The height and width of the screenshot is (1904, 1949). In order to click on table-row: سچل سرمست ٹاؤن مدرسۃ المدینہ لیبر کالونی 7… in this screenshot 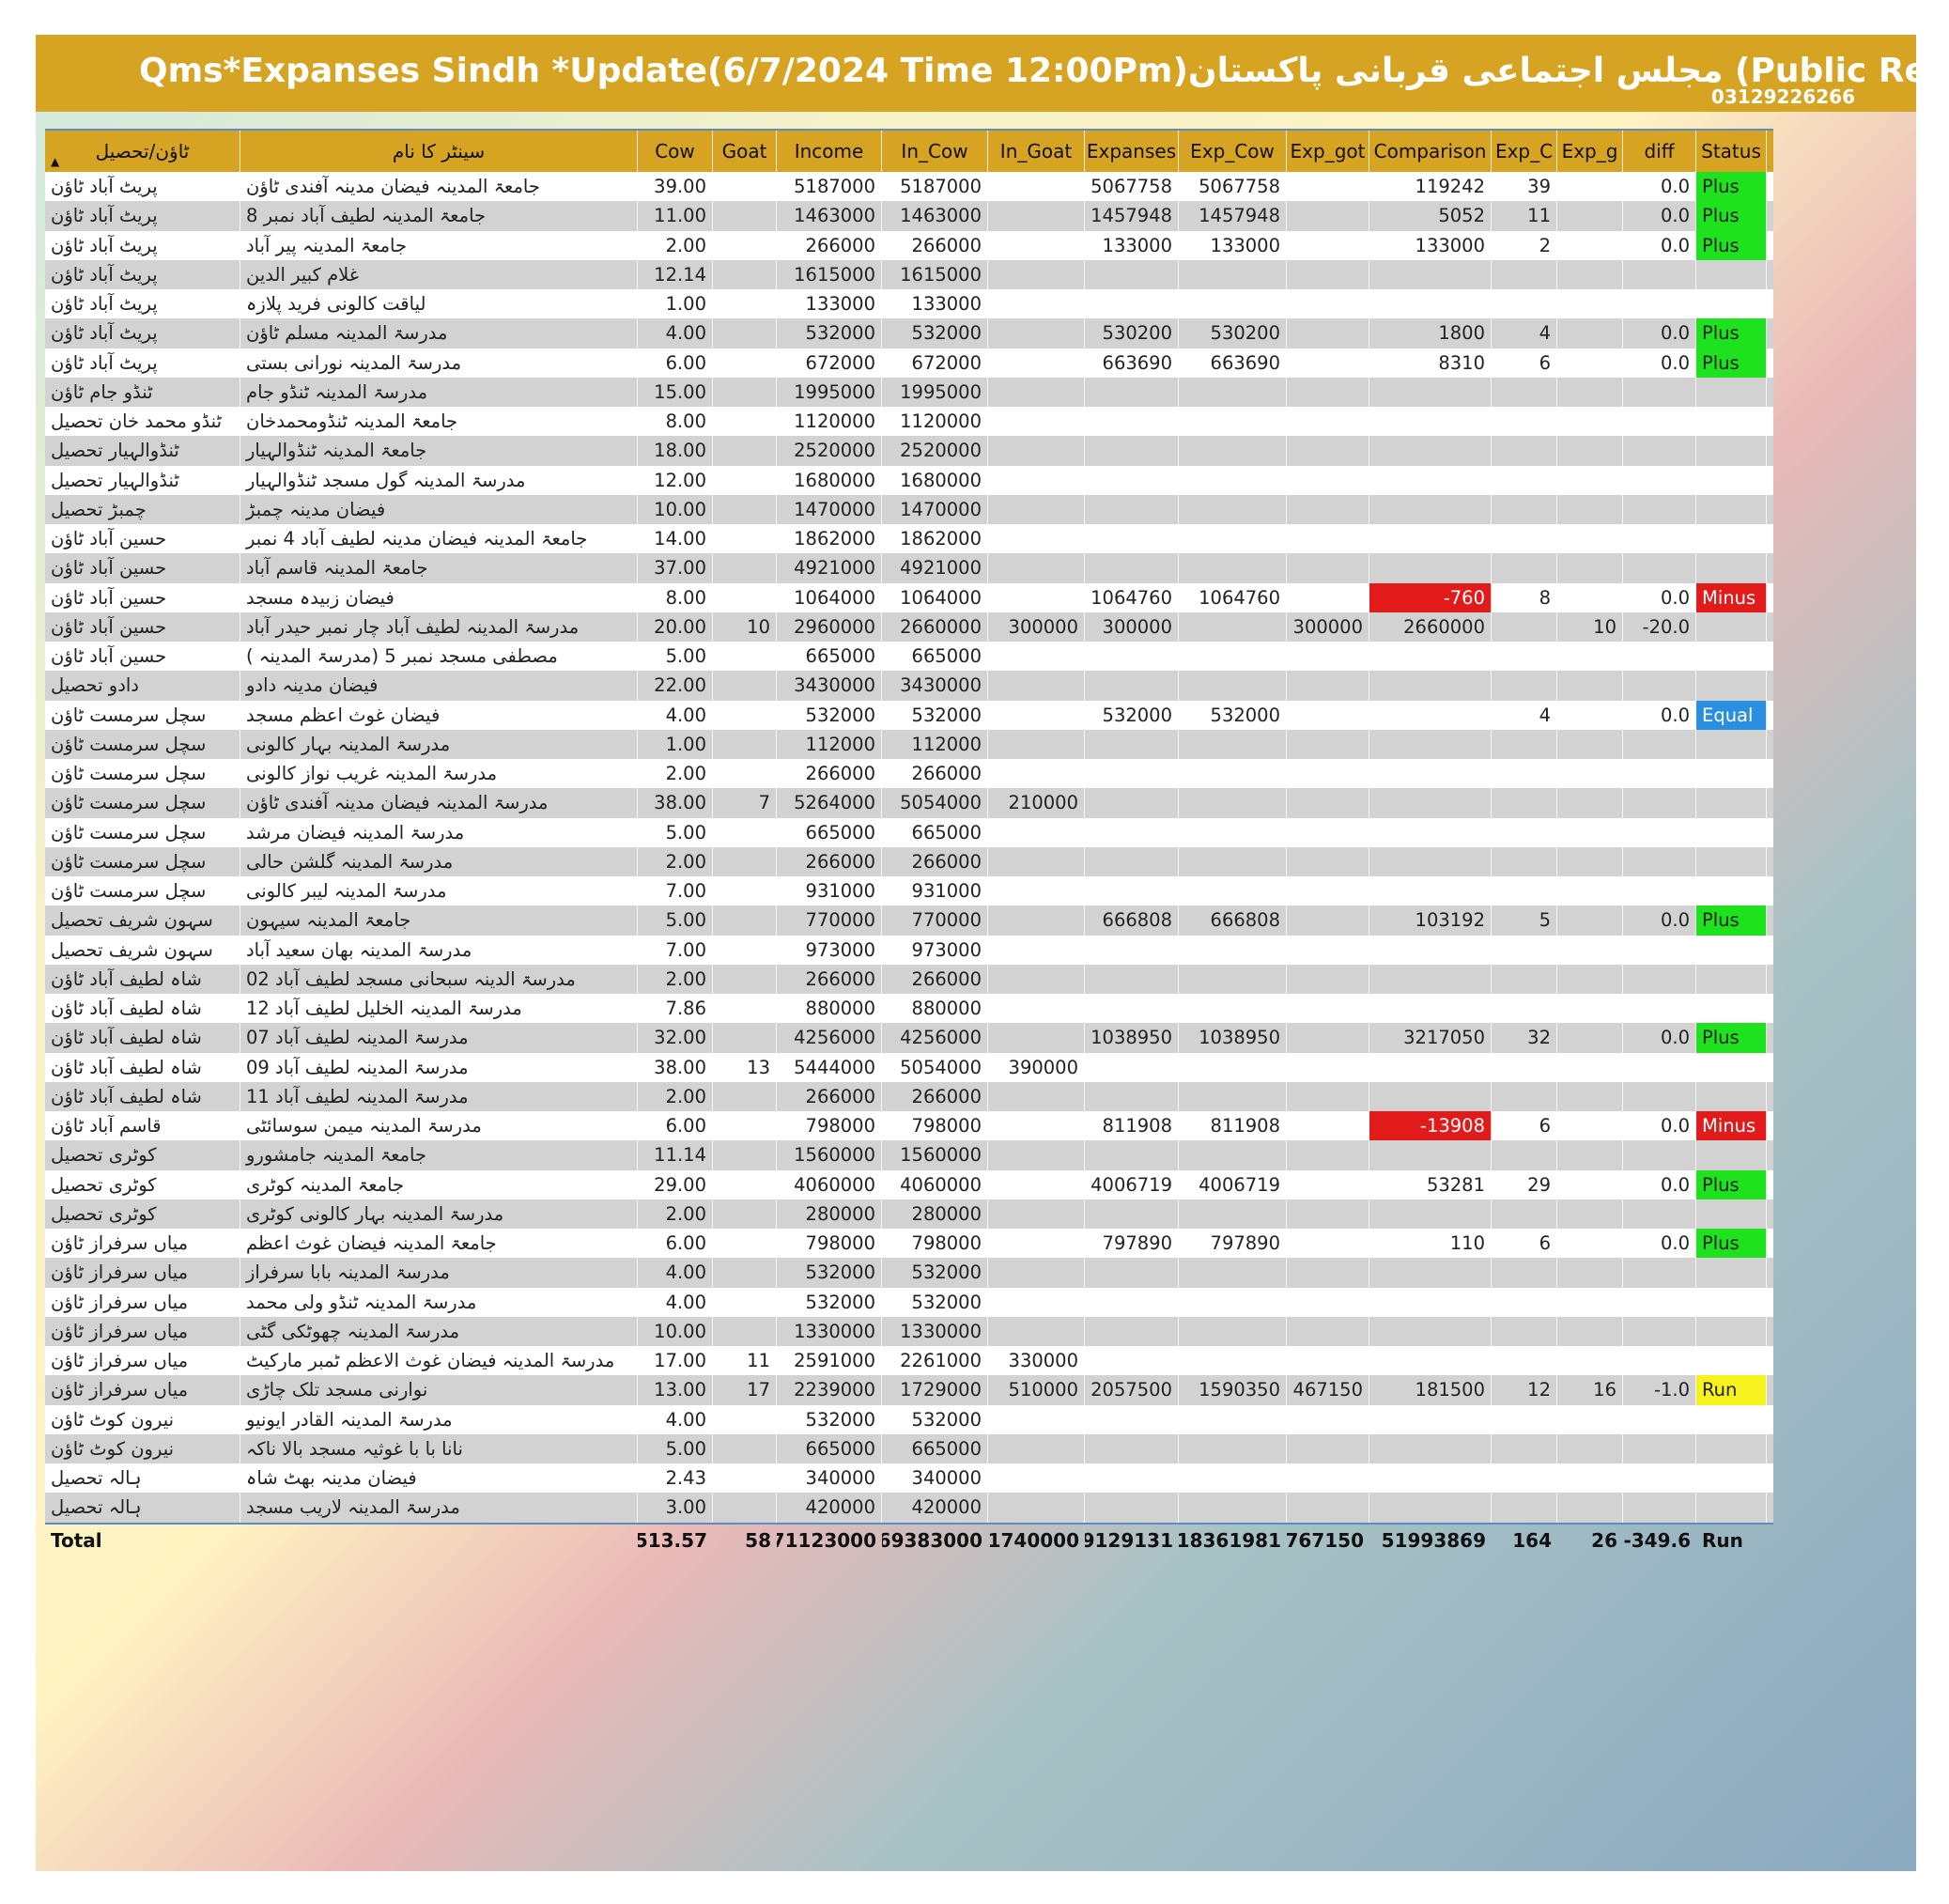, I will do `click(909, 891)`.